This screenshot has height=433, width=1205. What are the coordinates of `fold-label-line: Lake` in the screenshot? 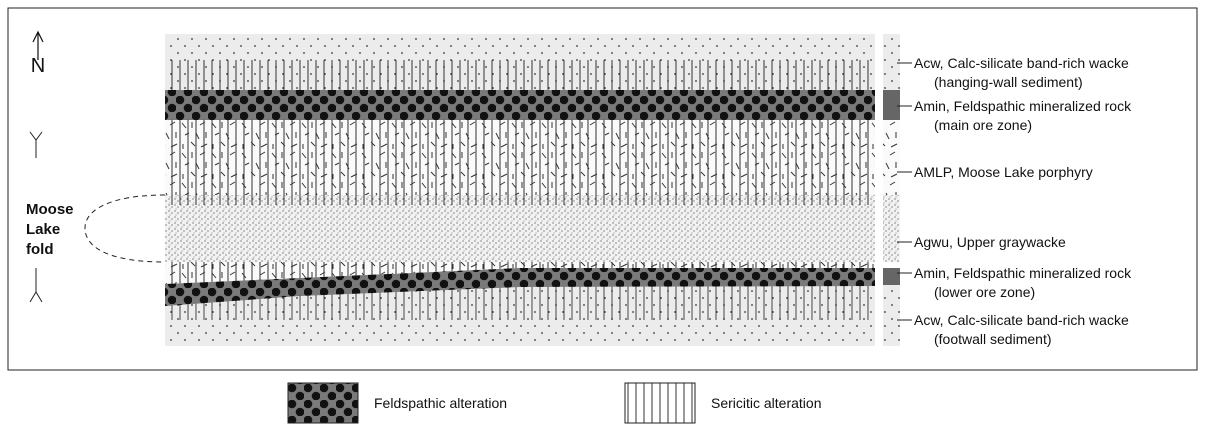 It's located at (43, 229).